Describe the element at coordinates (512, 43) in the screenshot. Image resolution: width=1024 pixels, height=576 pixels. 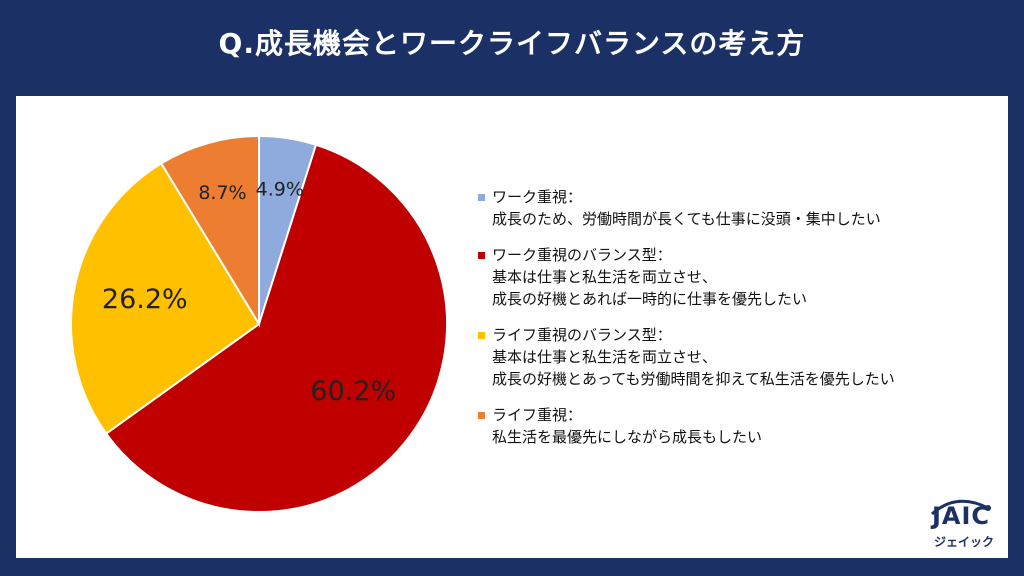
I see `page-title: Q.成長機会とワークライフバランスの考え方` at that location.